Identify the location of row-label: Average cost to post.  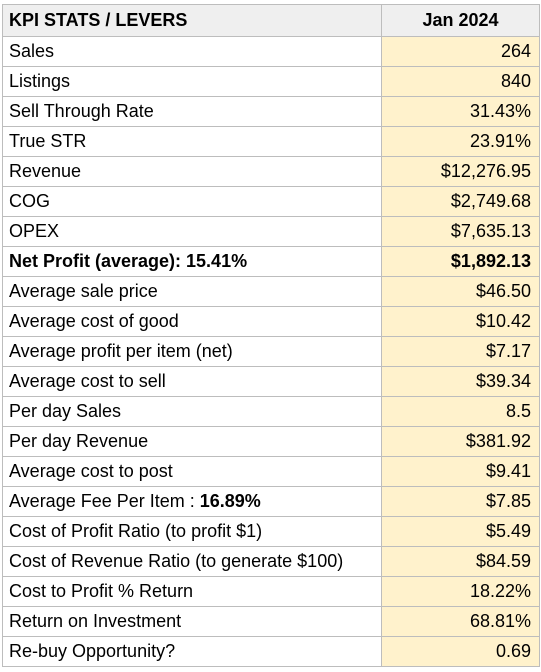
(192, 471).